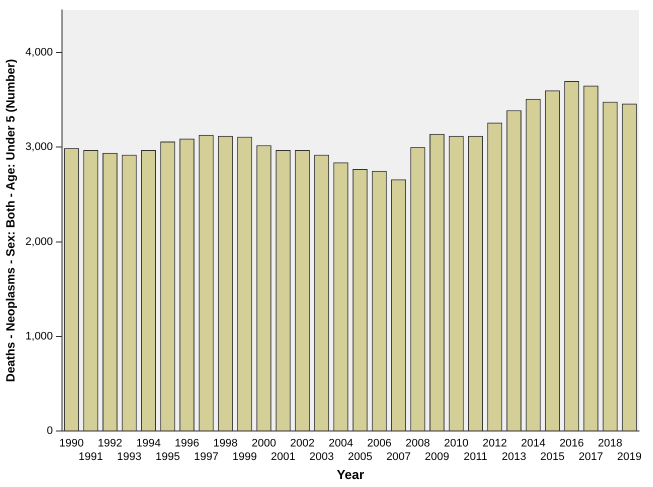 The image size is (653, 487). Describe the element at coordinates (187, 444) in the screenshot. I see `x-tick-label: 1996` at that location.